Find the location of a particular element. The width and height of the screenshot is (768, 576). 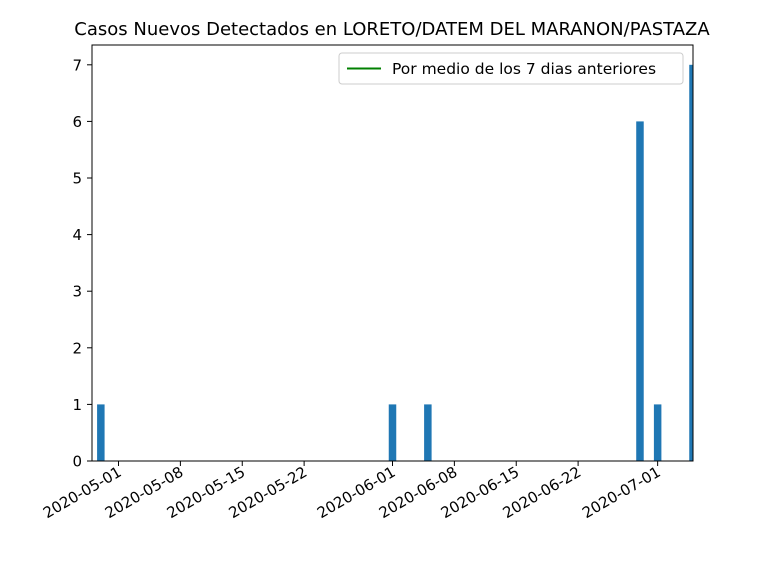

legend: Por medio de los 7 dias anteriores is located at coordinates (511, 68).